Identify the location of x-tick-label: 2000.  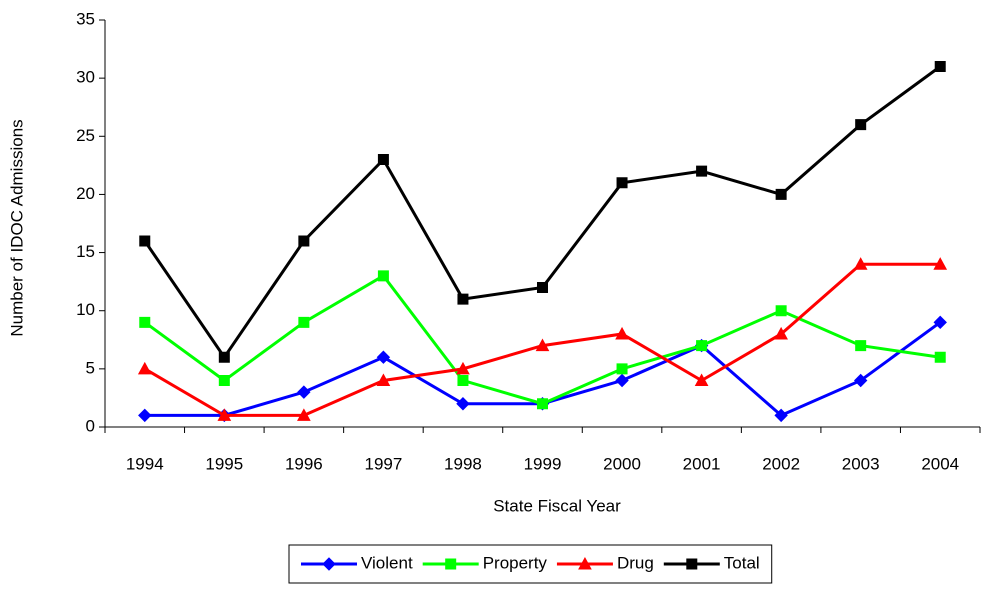
(622, 463).